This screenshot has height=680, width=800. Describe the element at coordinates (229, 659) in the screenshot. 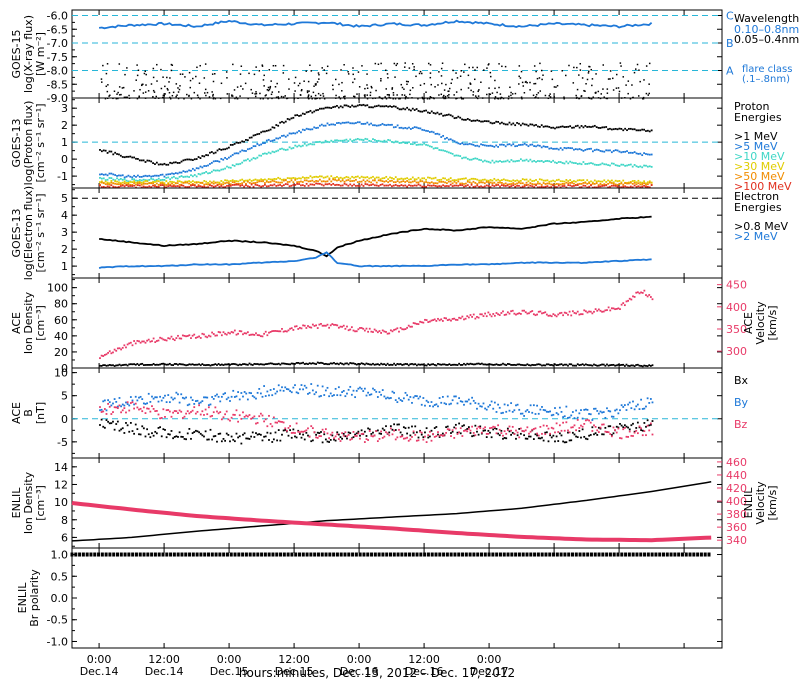

I see `x-tick-label: 0:00` at that location.